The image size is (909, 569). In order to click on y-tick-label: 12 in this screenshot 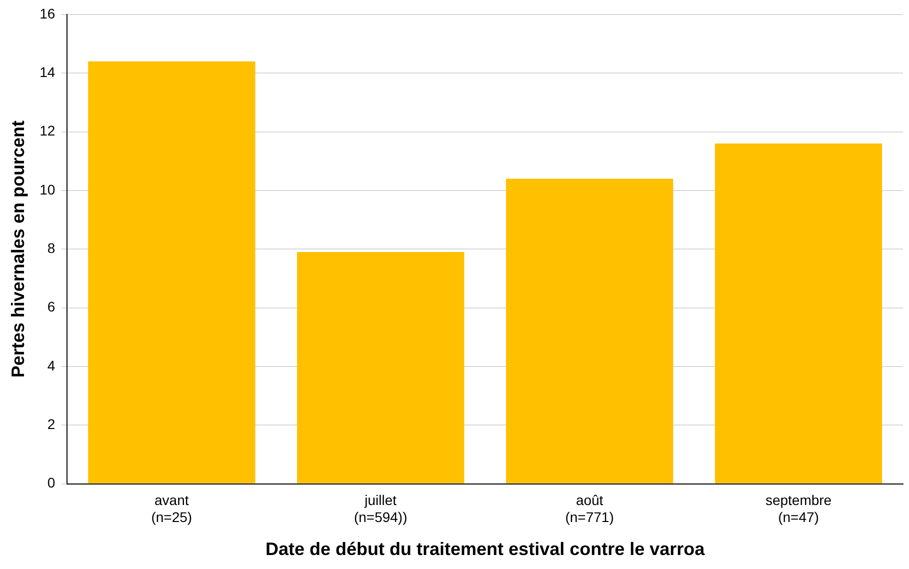, I will do `click(48, 130)`.